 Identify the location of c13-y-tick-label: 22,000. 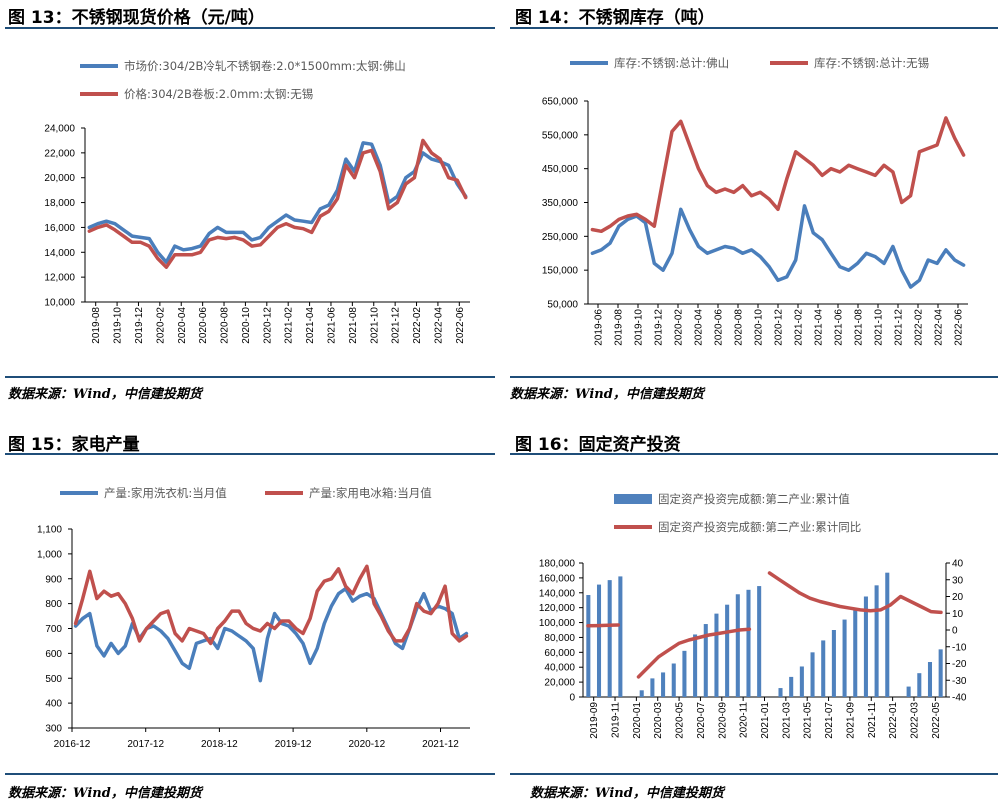
(59, 153).